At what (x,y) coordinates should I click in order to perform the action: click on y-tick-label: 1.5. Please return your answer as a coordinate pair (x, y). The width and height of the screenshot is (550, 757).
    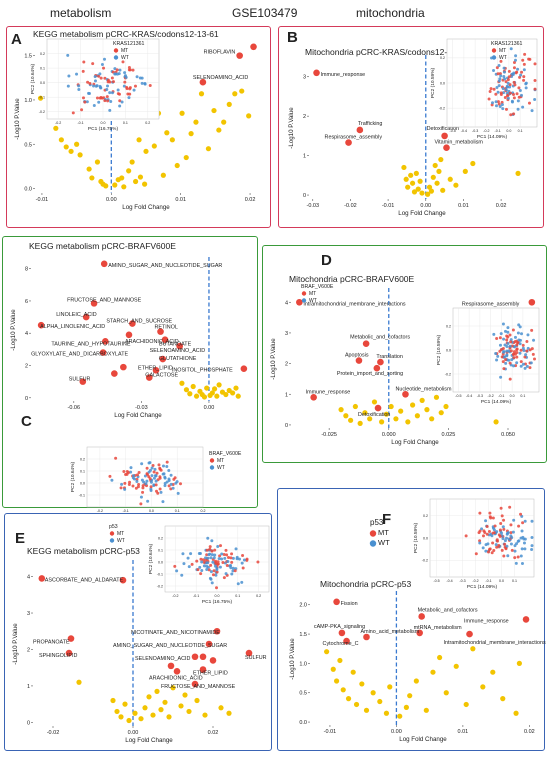
    Looking at the image, I should click on (28, 57).